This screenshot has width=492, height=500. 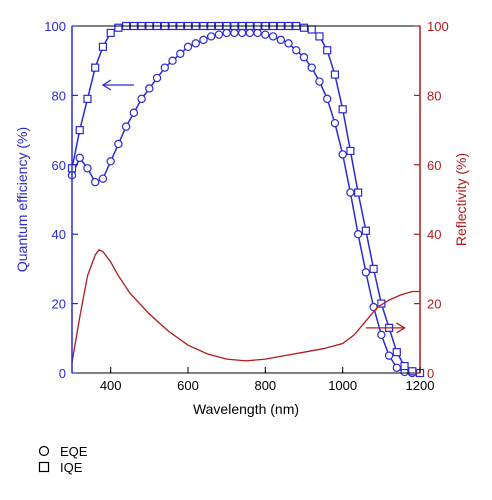 I want to click on x-axis: 400 600 800 1000 1200, so click(x=267, y=380).